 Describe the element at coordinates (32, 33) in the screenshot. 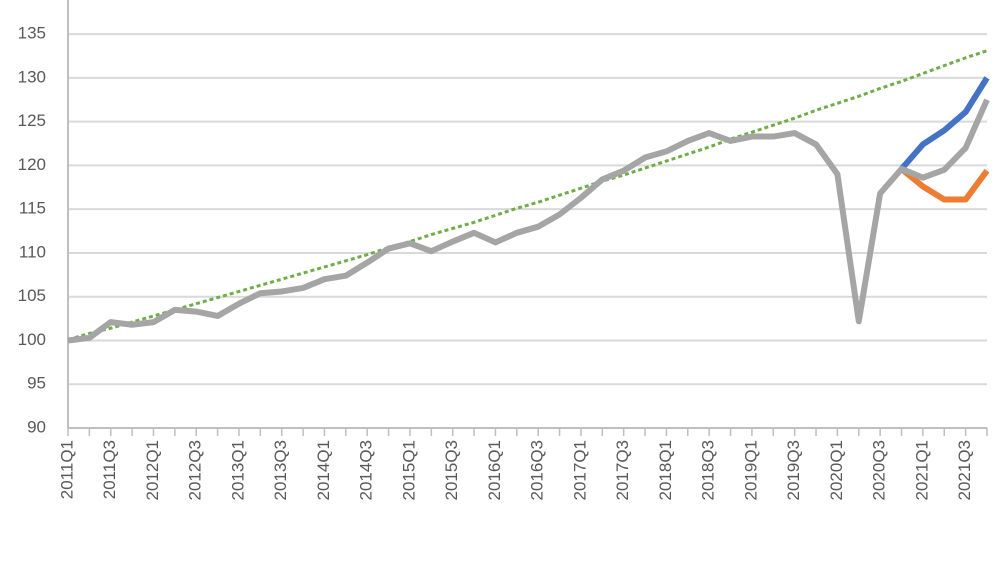

I see `y-tick-label: 135` at that location.